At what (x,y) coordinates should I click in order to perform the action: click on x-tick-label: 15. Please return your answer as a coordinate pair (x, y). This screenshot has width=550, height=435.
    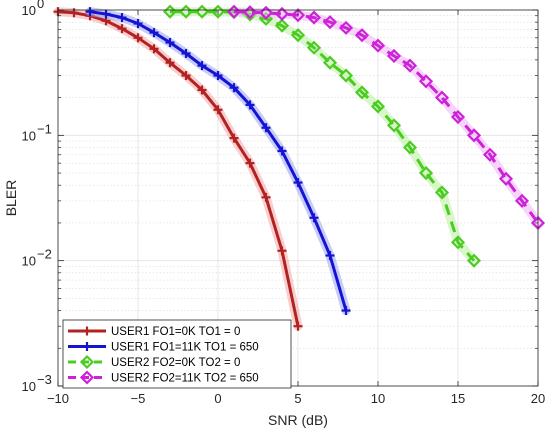
    Looking at the image, I should click on (458, 398).